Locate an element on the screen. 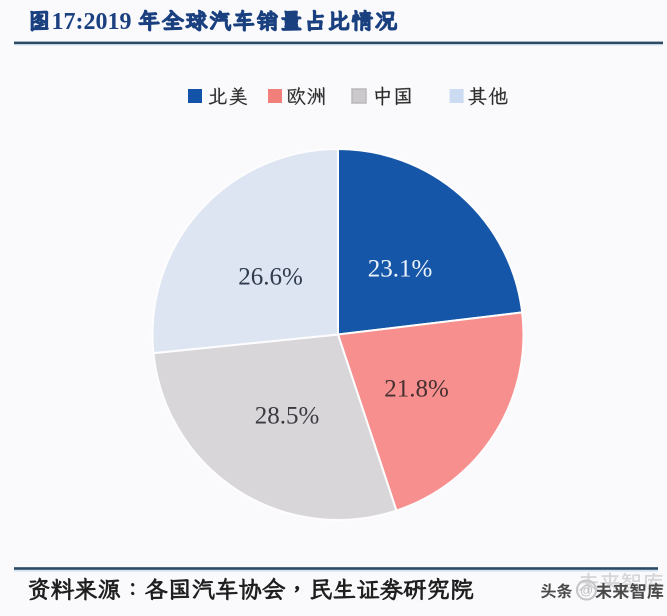 The image size is (667, 616). svg-text: 17:2019 is located at coordinates (92, 22).